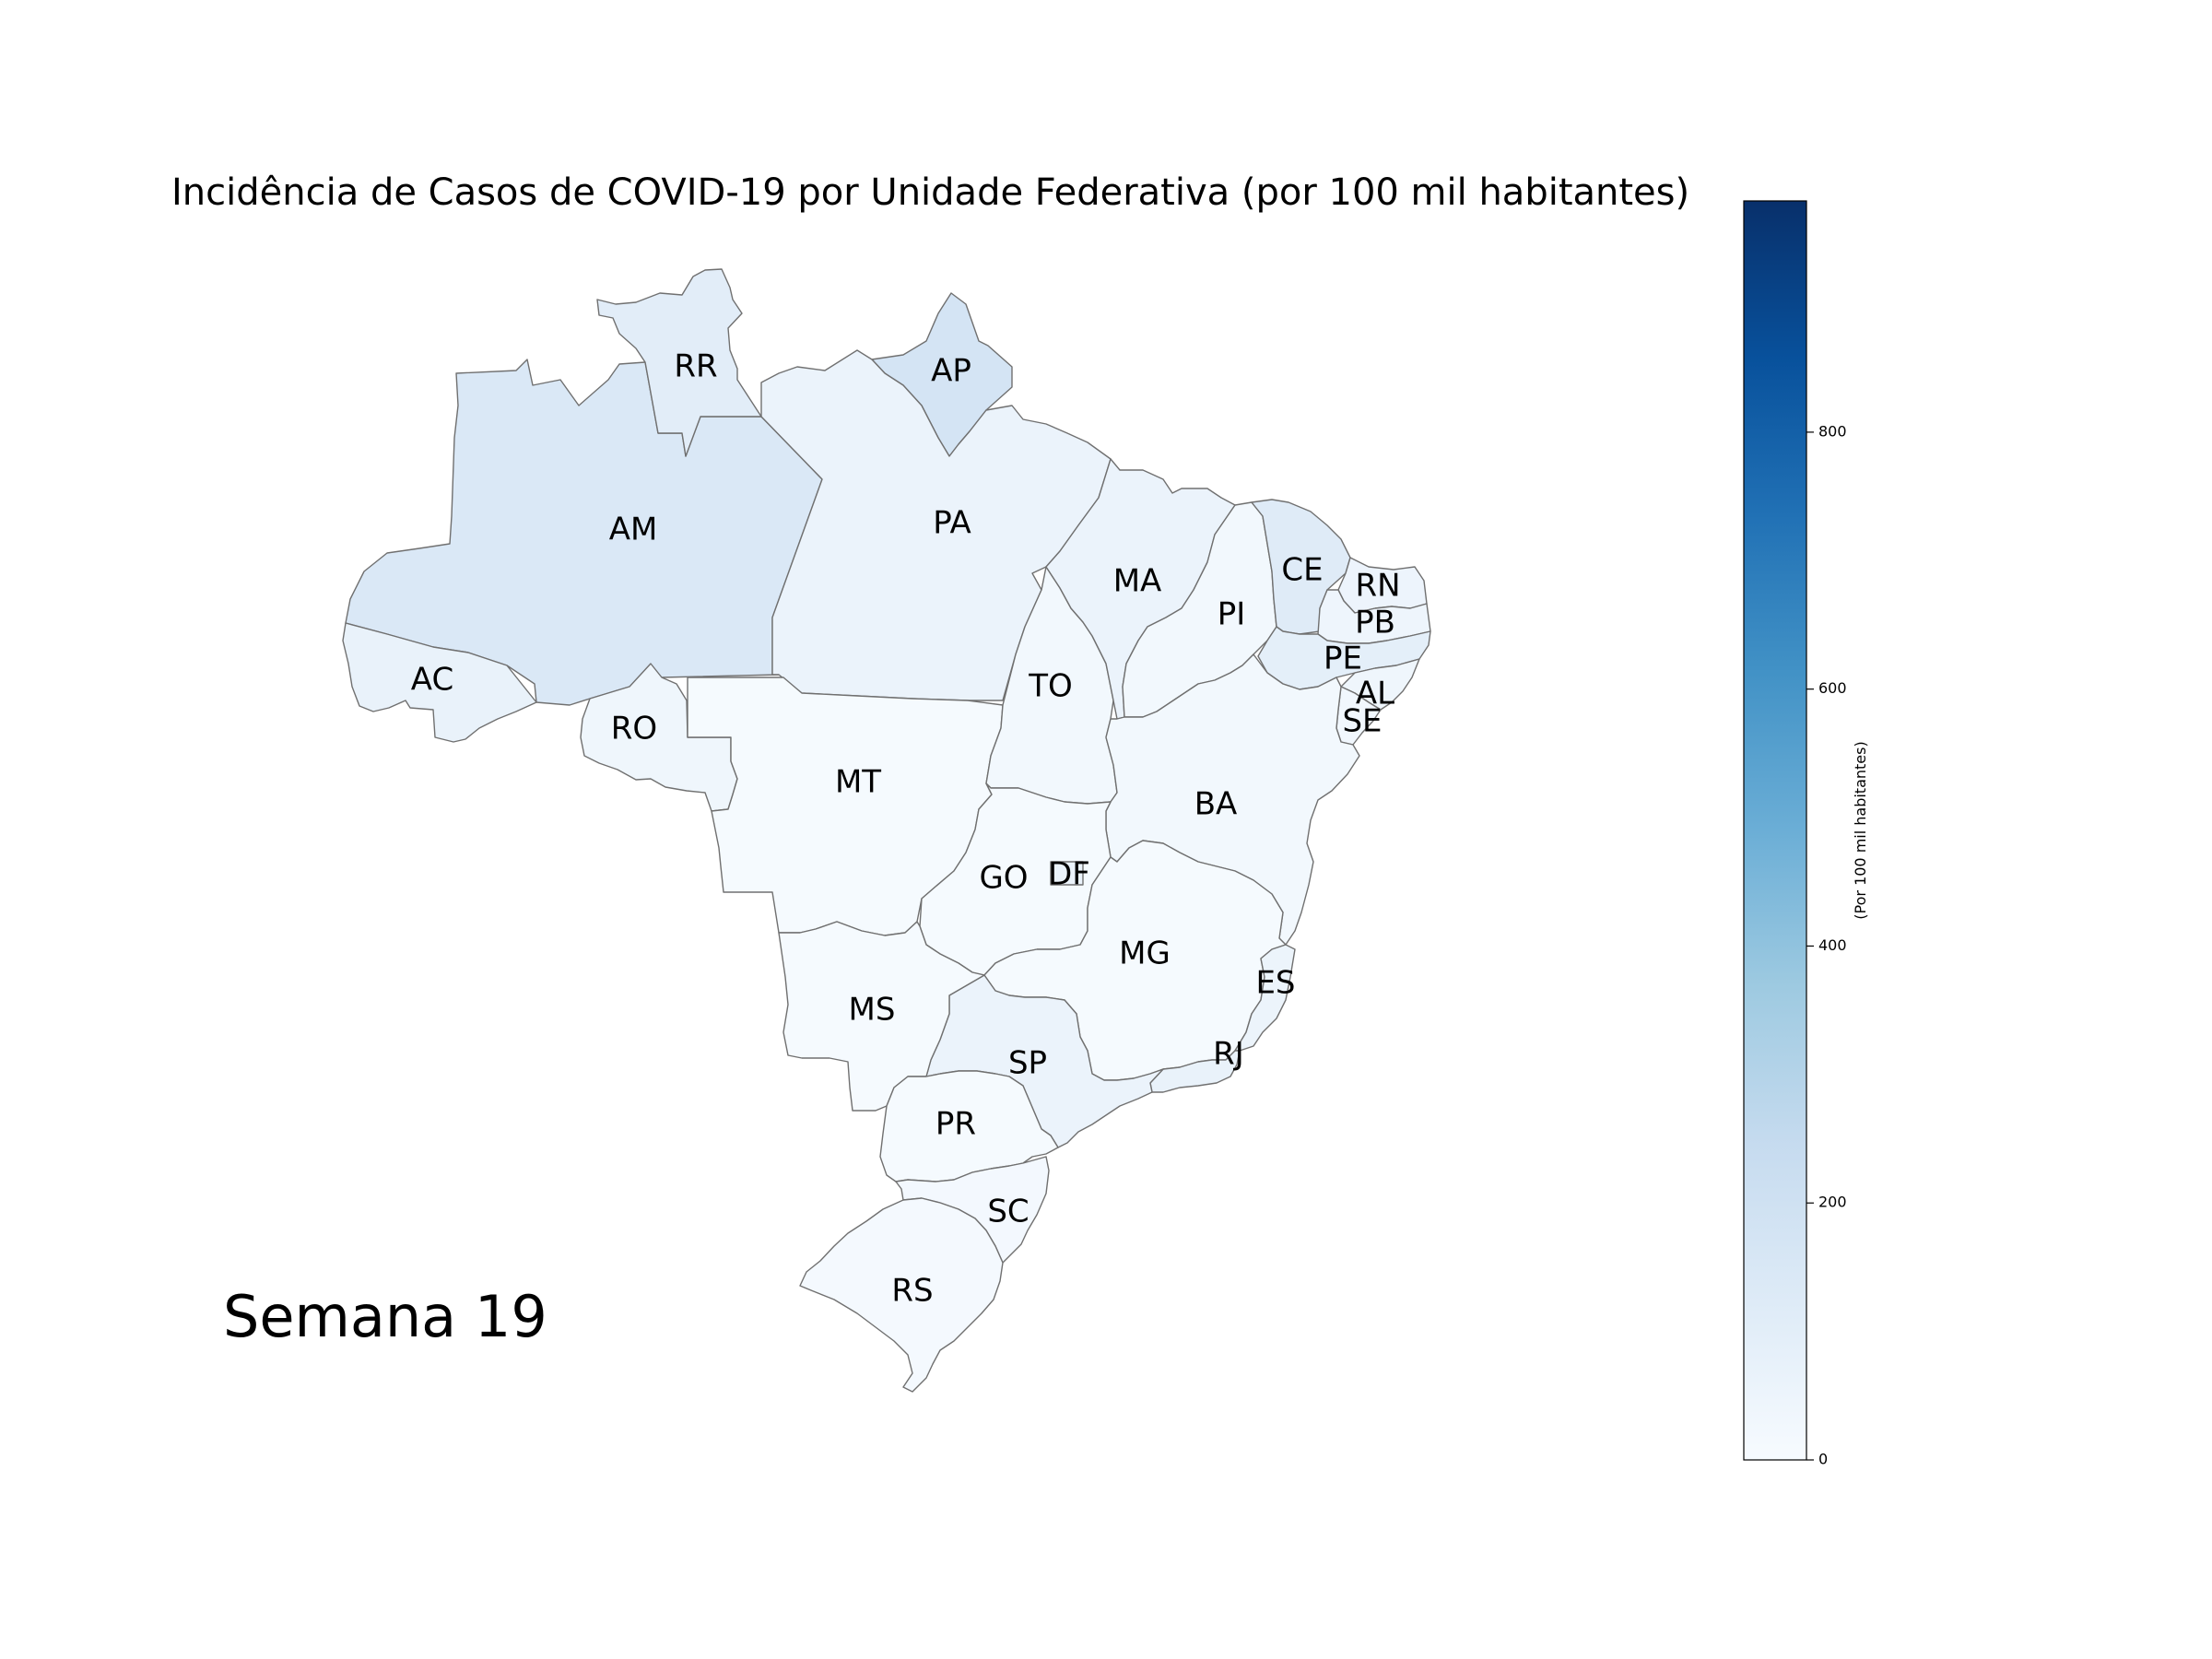 This screenshot has width=2212, height=1659. I want to click on state-al, so click(1380, 684).